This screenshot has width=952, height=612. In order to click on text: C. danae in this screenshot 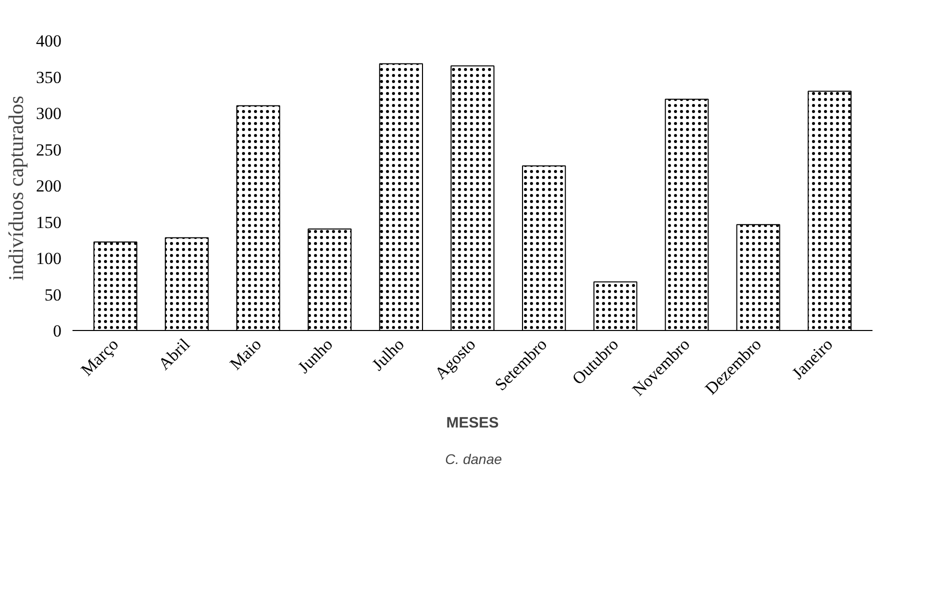, I will do `click(473, 459)`.